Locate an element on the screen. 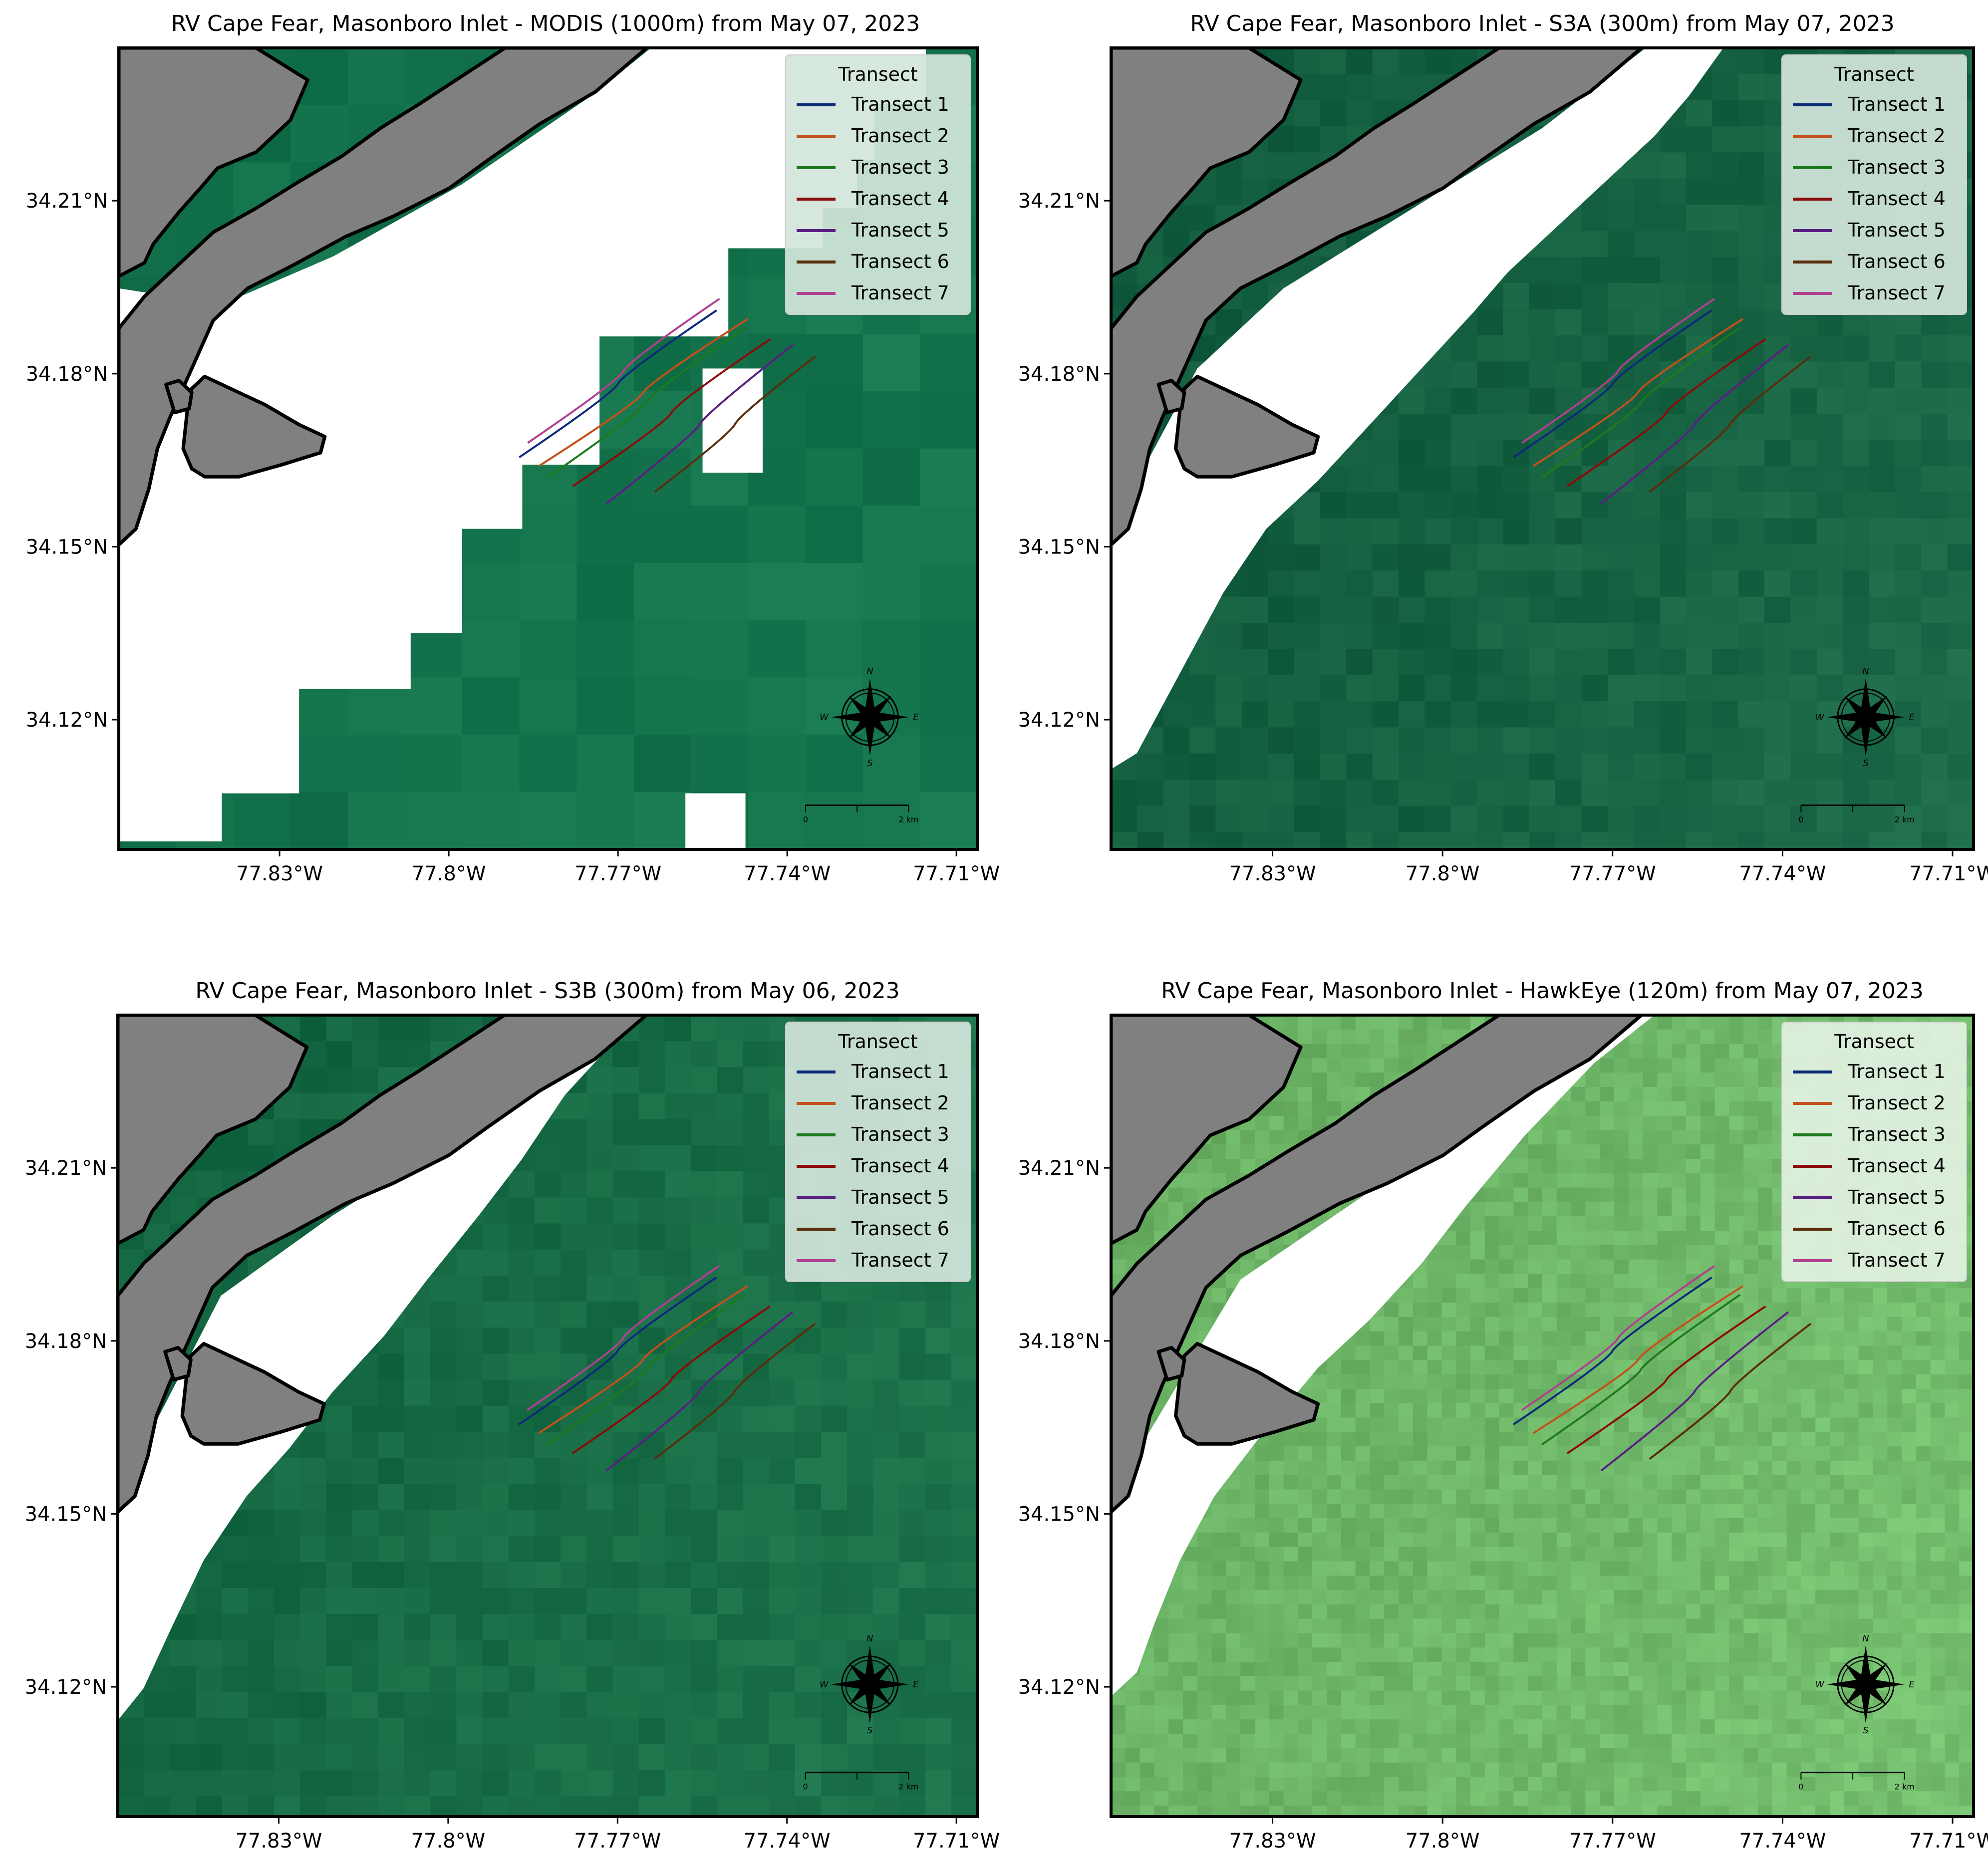  legend-item-label: Transect 6 is located at coordinates (900, 261).